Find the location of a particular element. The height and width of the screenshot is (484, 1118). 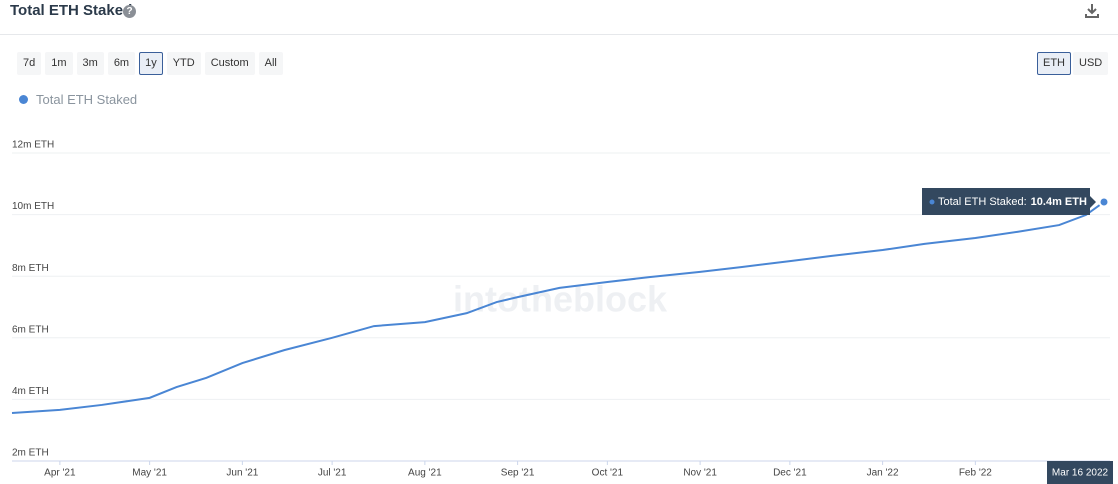

x-tick-label: Jun '21 is located at coordinates (242, 473).